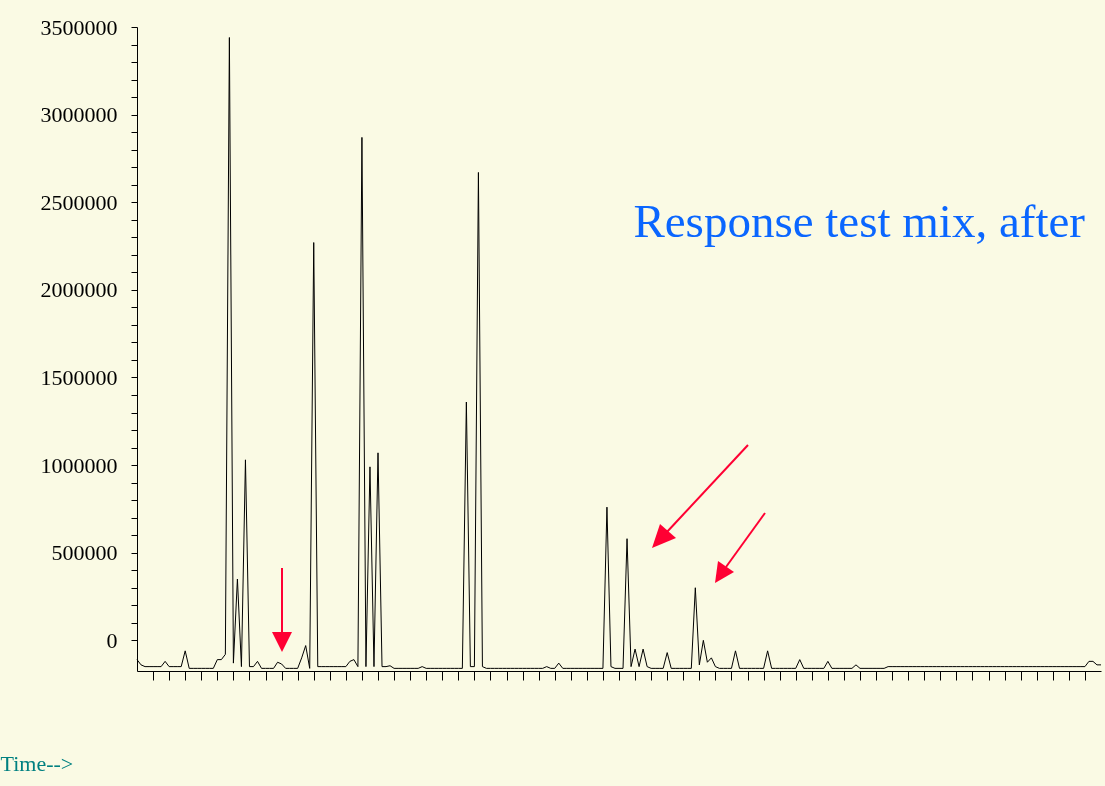 The height and width of the screenshot is (786, 1105). I want to click on y-tick-label: 2500000, so click(79, 202).